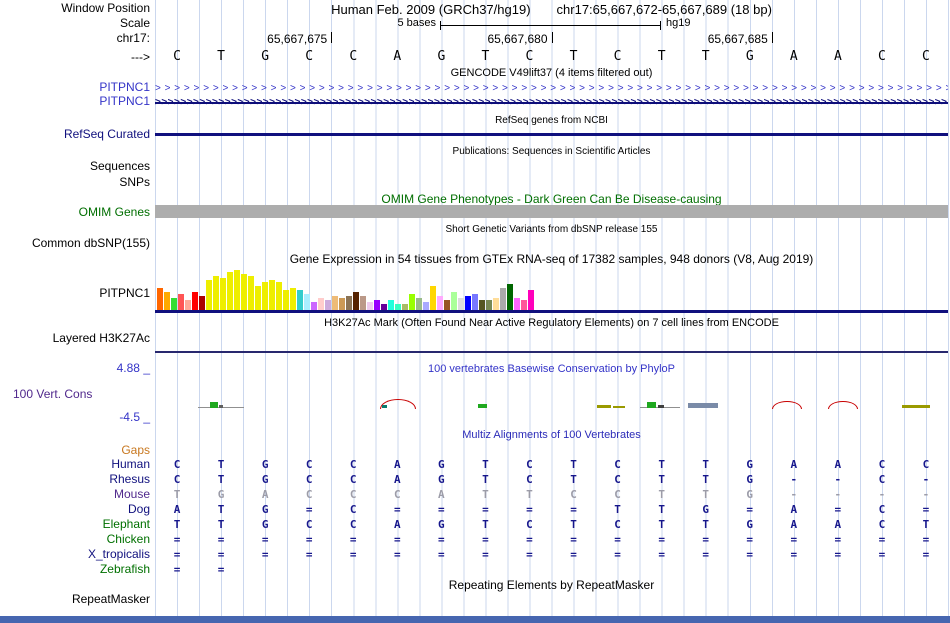 The width and height of the screenshot is (950, 623). I want to click on left-label-gtex-gene: PITPNC1, so click(124, 293).